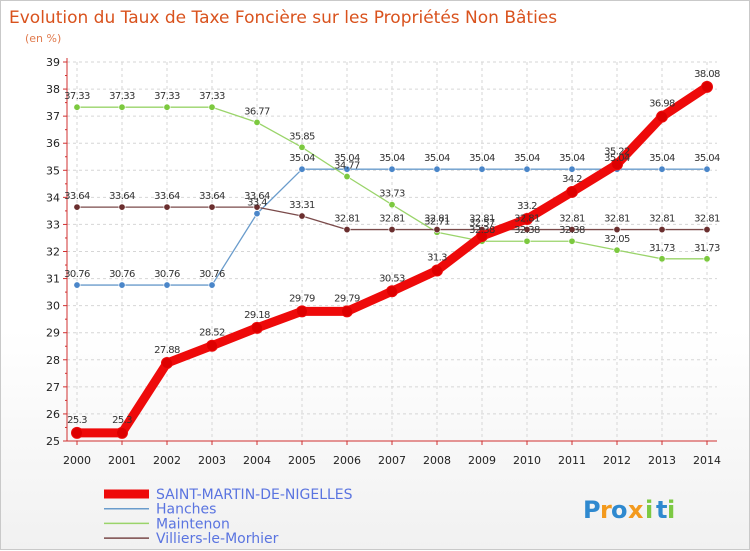  I want to click on data-label-saint-martin-de-nigelles: 34.2, so click(572, 179).